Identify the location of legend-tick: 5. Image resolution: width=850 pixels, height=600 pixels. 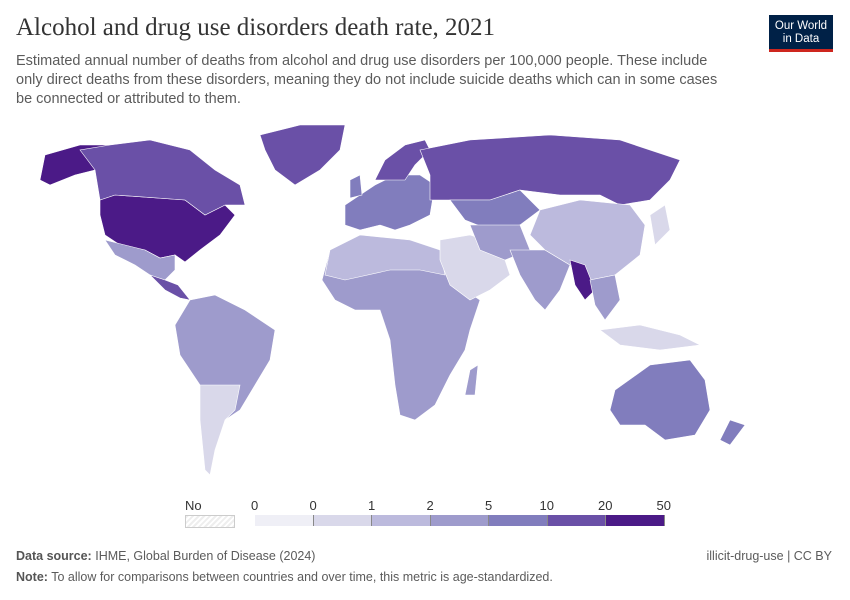
(489, 505).